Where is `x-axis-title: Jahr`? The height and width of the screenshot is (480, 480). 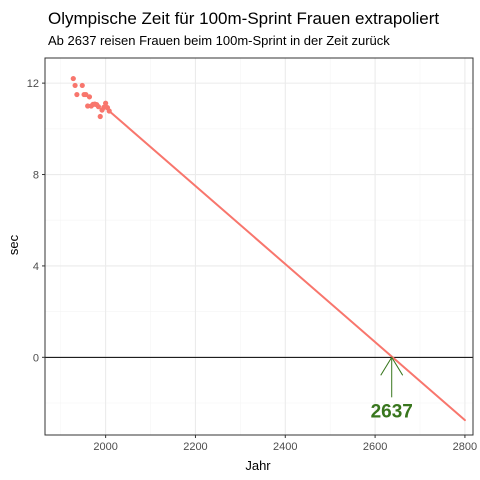 x-axis-title: Jahr is located at coordinates (258, 465).